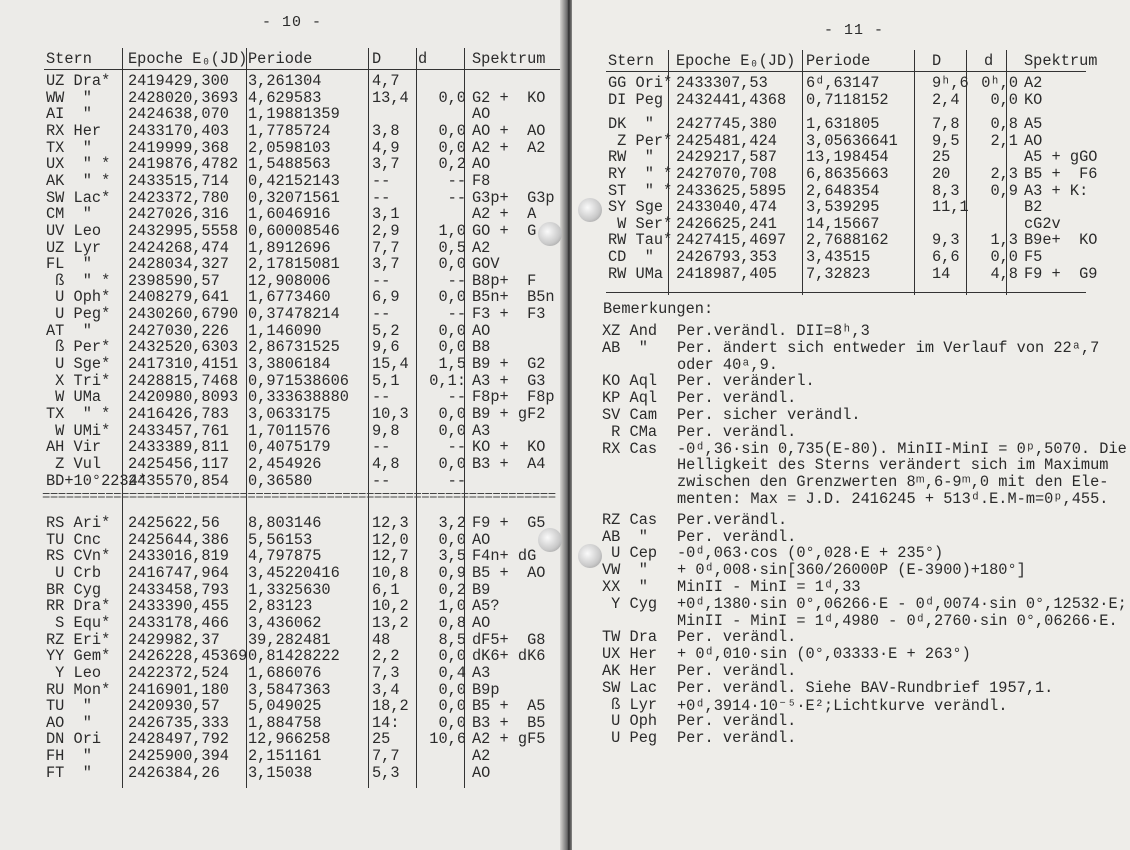 The width and height of the screenshot is (1130, 850). What do you see at coordinates (178, 297) in the screenshot?
I see `epoch: 2408279,641` at bounding box center [178, 297].